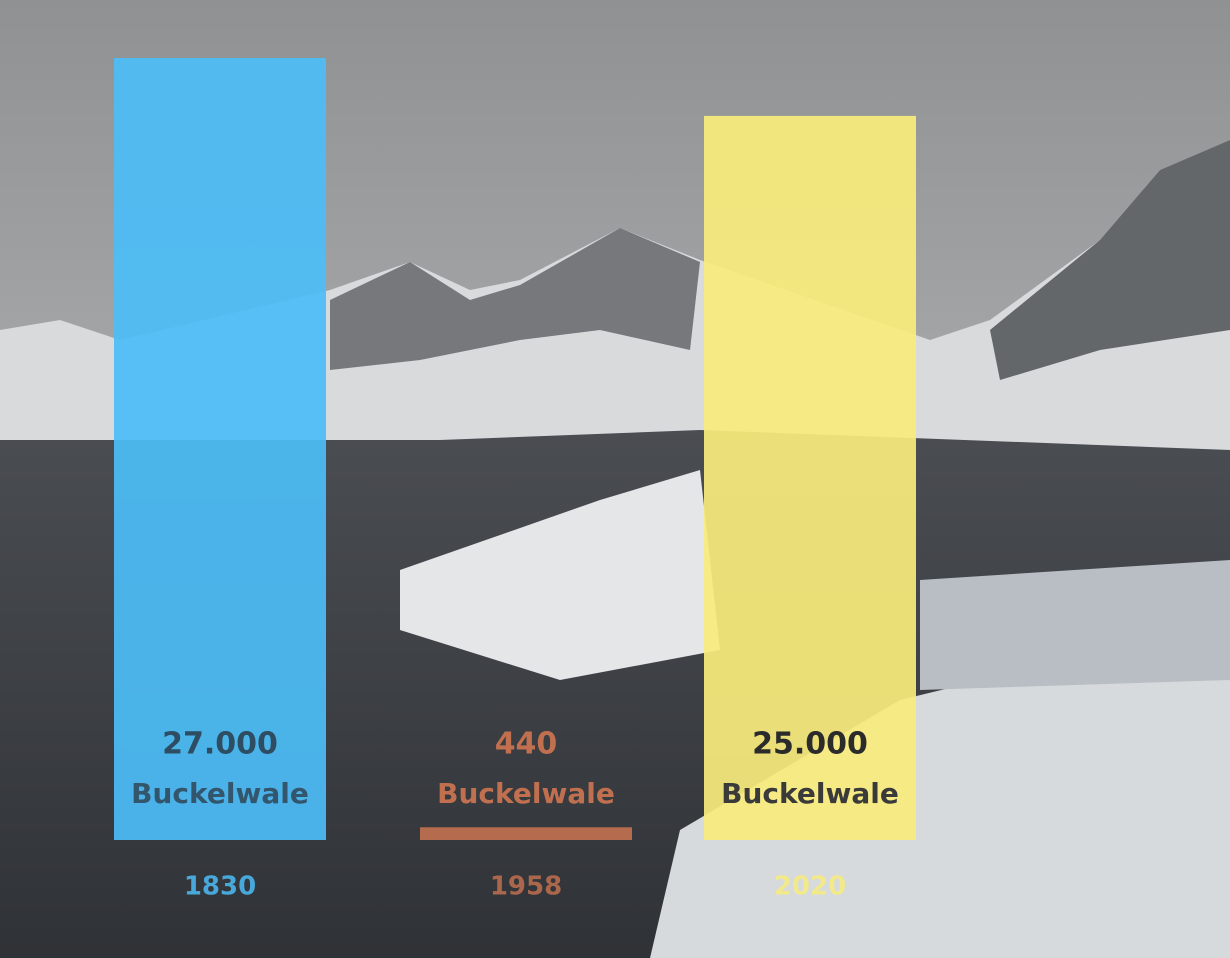  Describe the element at coordinates (810, 744) in the screenshot. I see `value-label: 25.000` at that location.